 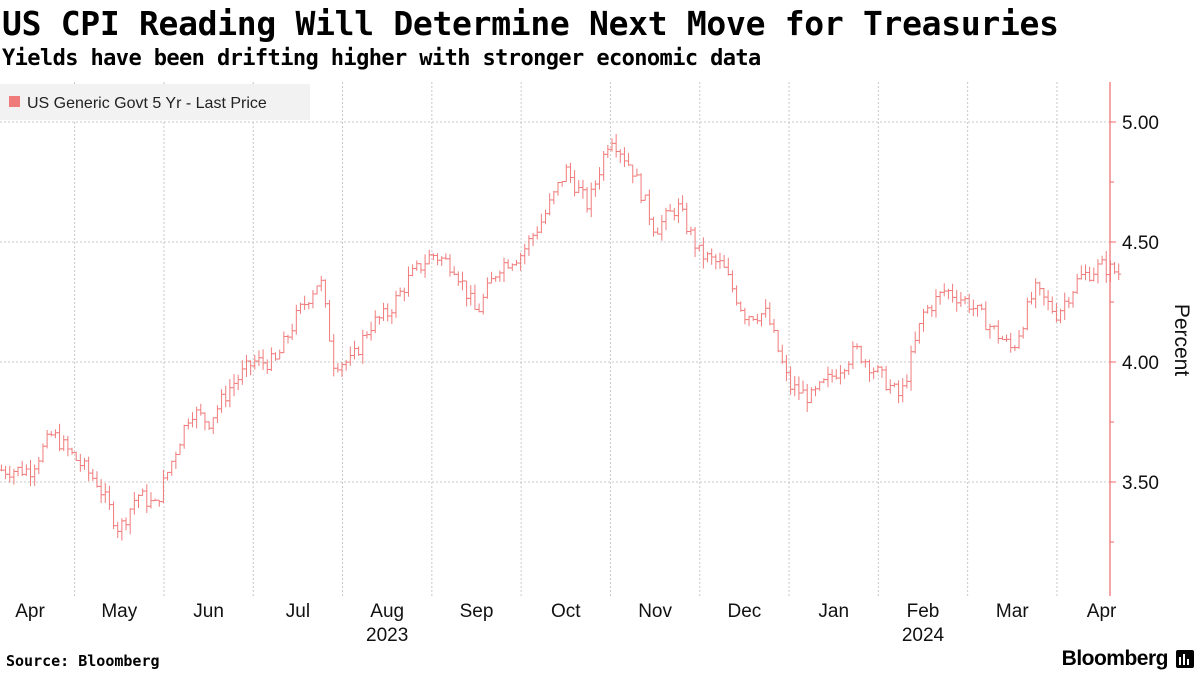 I want to click on source-note: Source: Bloomberg, so click(x=83, y=661).